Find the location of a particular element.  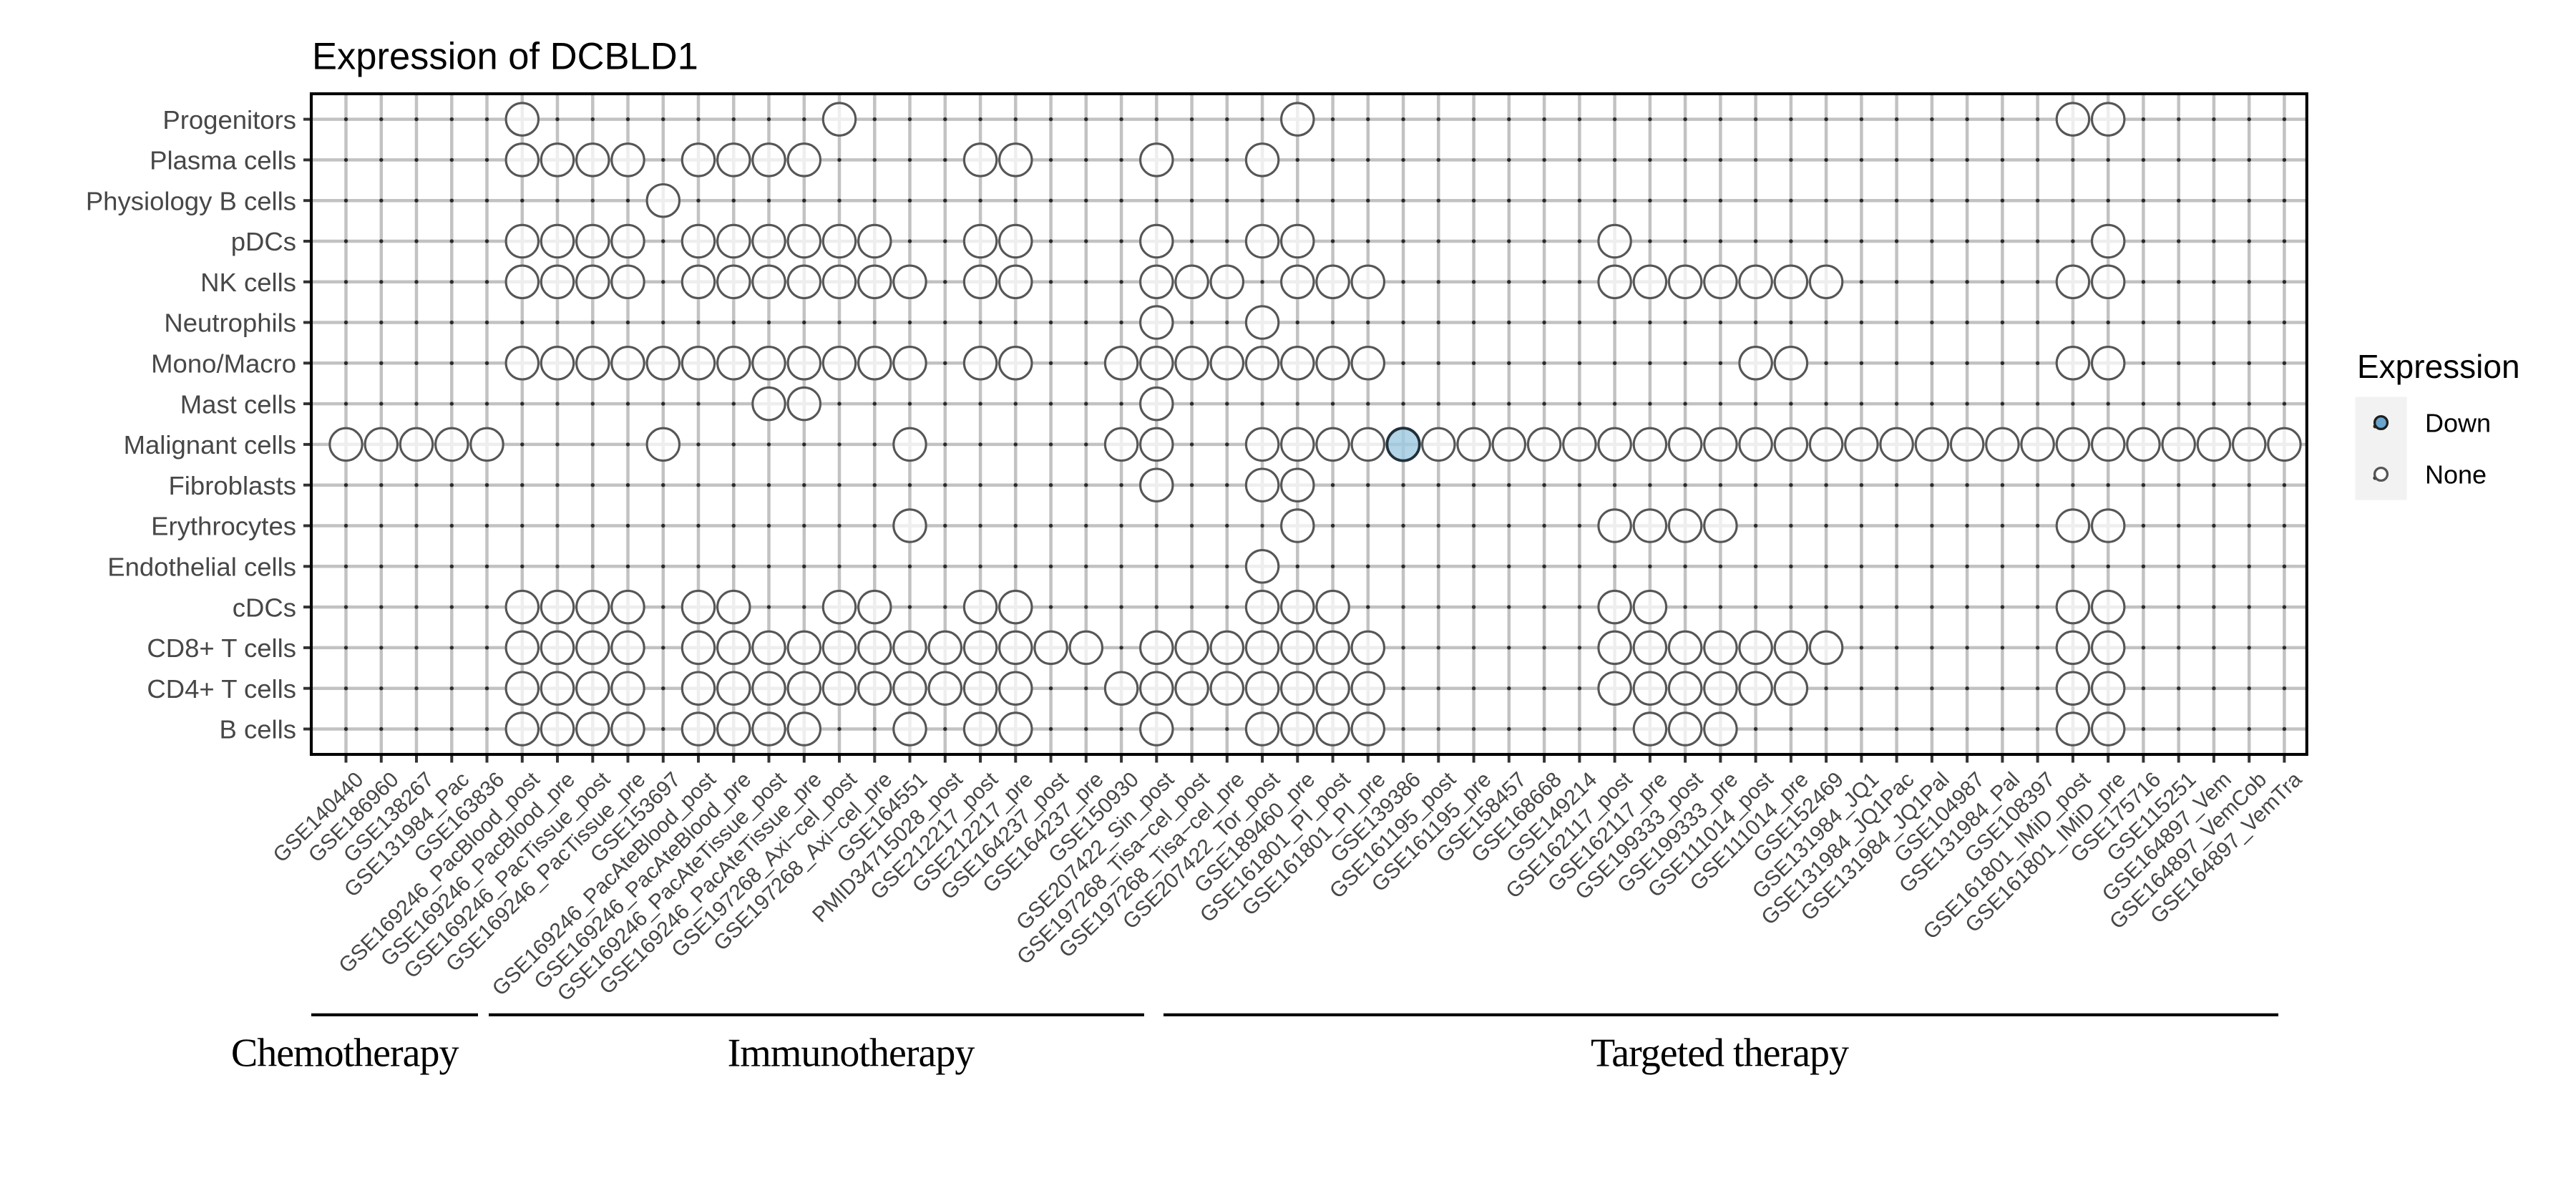

svg-text: Mono/Macro is located at coordinates (223, 364).